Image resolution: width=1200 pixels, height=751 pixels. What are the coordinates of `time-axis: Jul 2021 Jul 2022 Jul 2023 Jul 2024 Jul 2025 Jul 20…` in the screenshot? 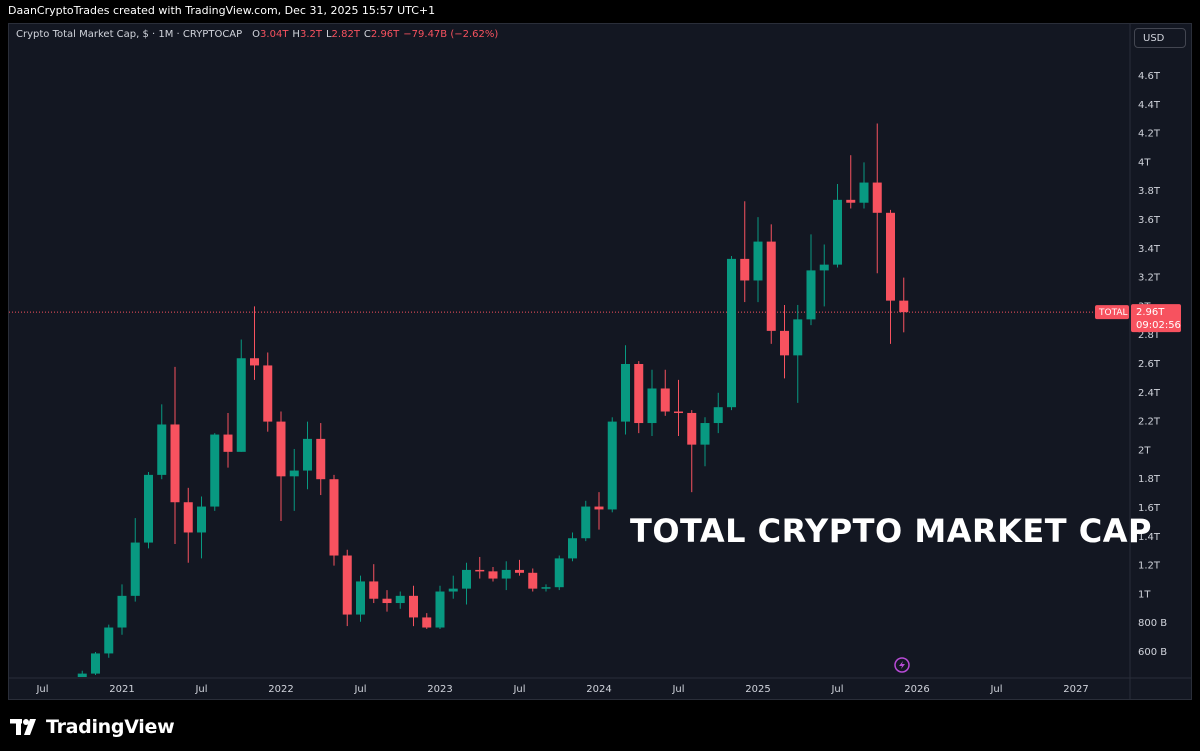 It's located at (561, 689).